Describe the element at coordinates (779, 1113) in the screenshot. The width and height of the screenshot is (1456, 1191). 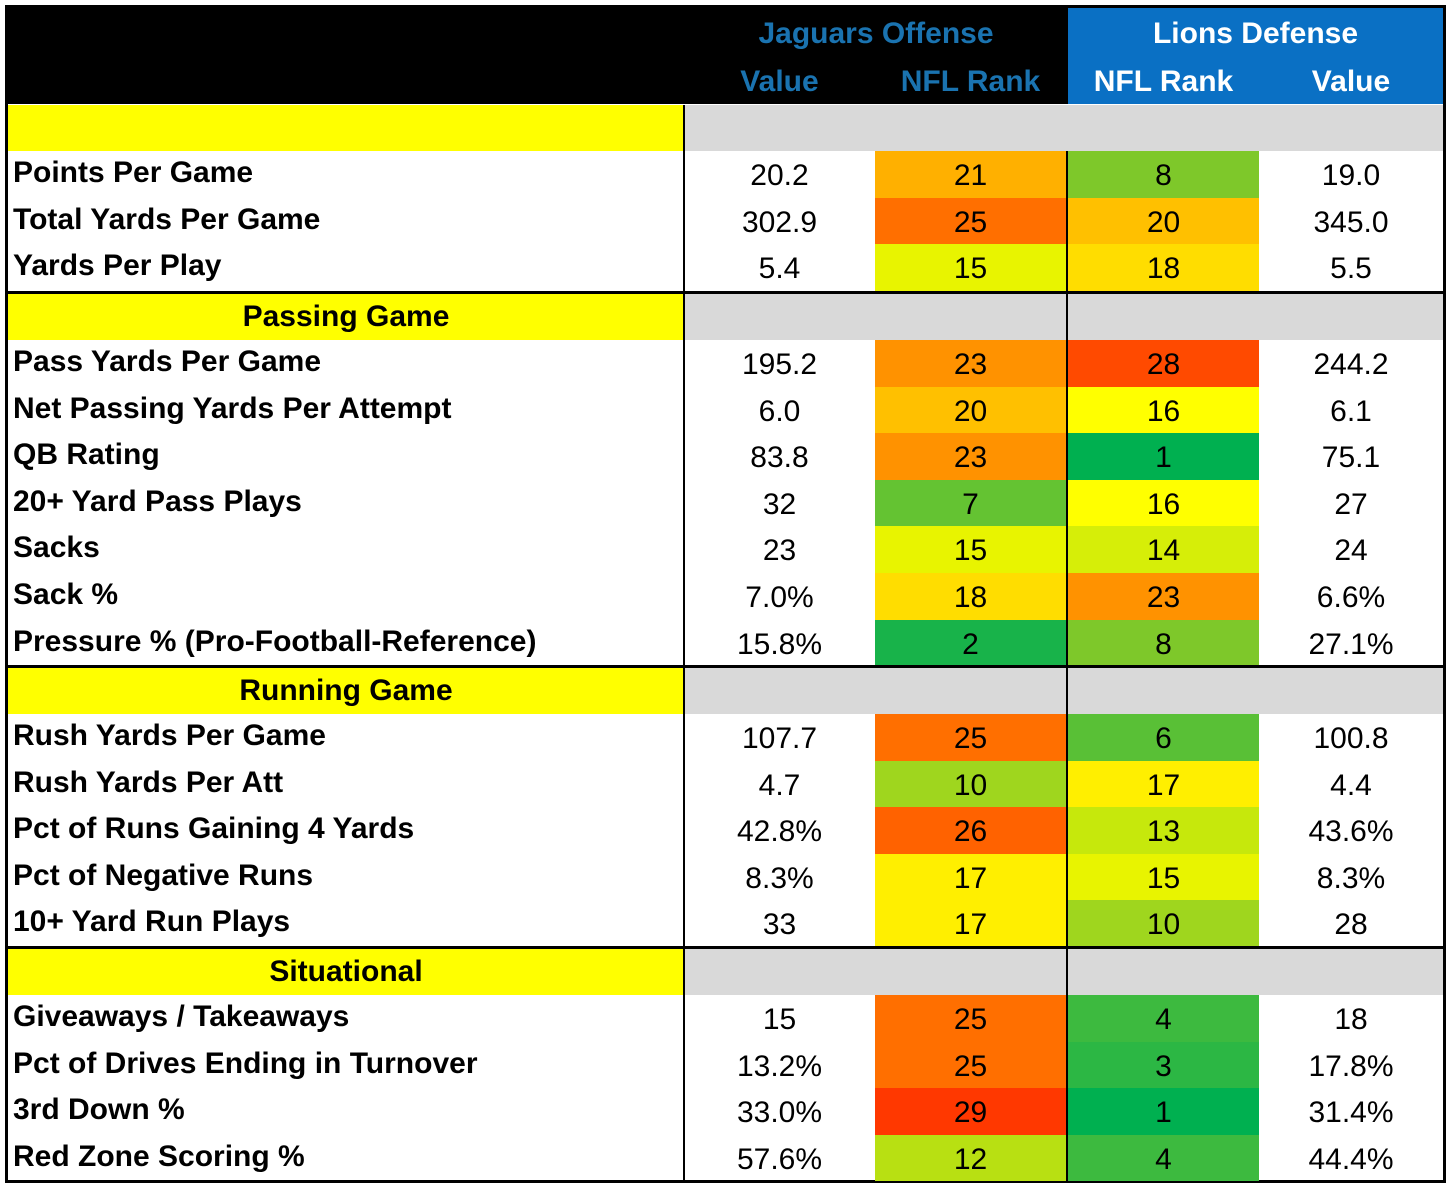
I see `offense-value: 33.0%` at that location.